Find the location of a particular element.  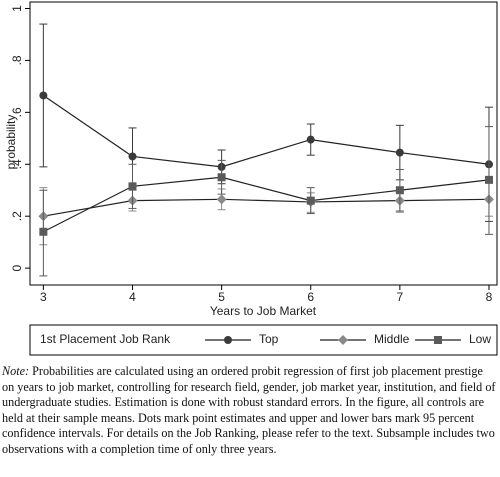

legend-box is located at coordinates (263, 340).